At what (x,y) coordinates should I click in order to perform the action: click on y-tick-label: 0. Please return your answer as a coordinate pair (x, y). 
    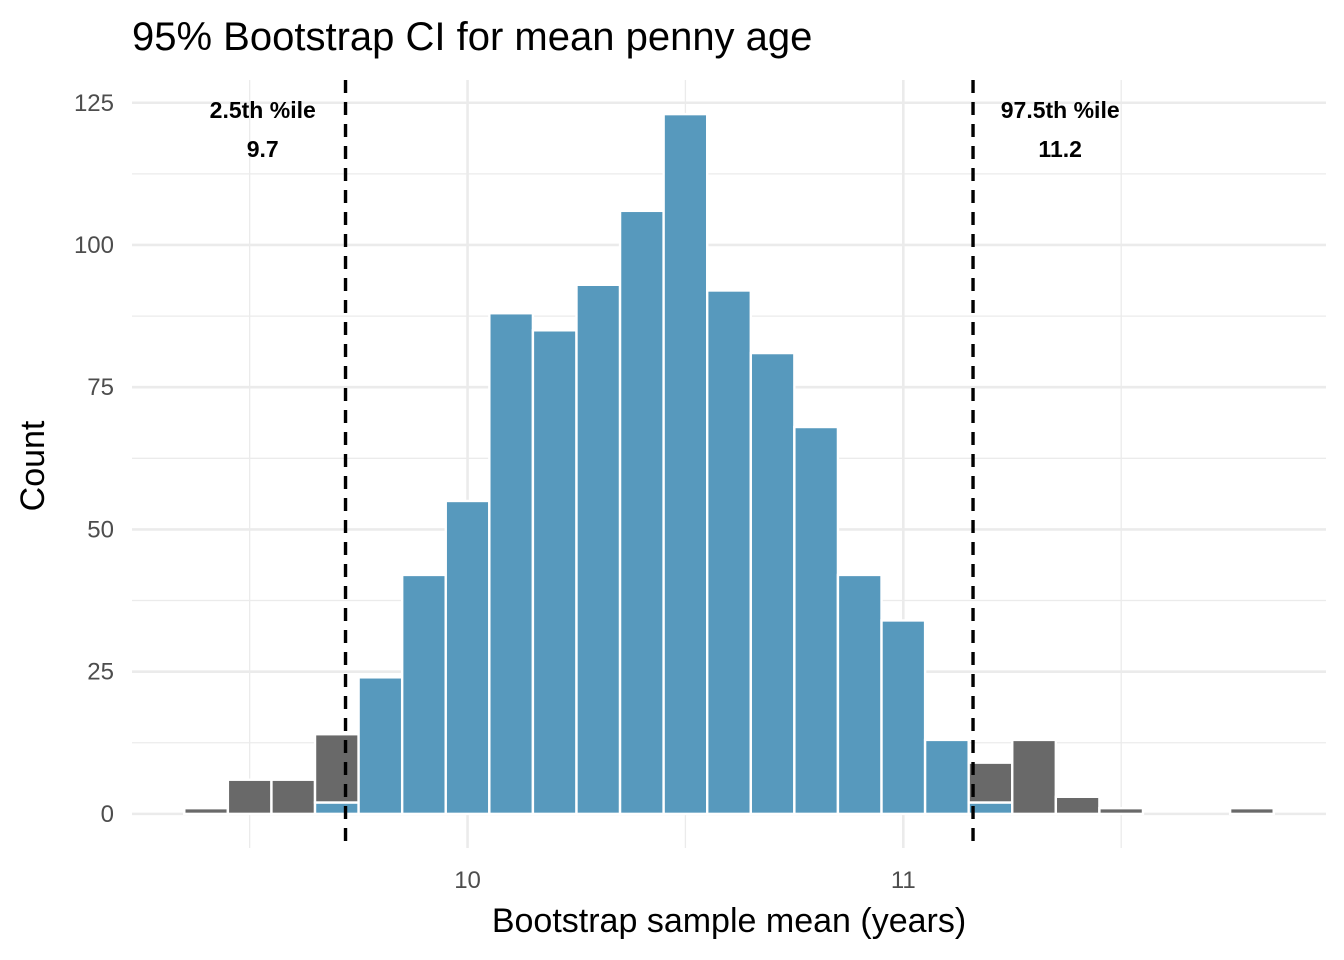
    Looking at the image, I should click on (107, 814).